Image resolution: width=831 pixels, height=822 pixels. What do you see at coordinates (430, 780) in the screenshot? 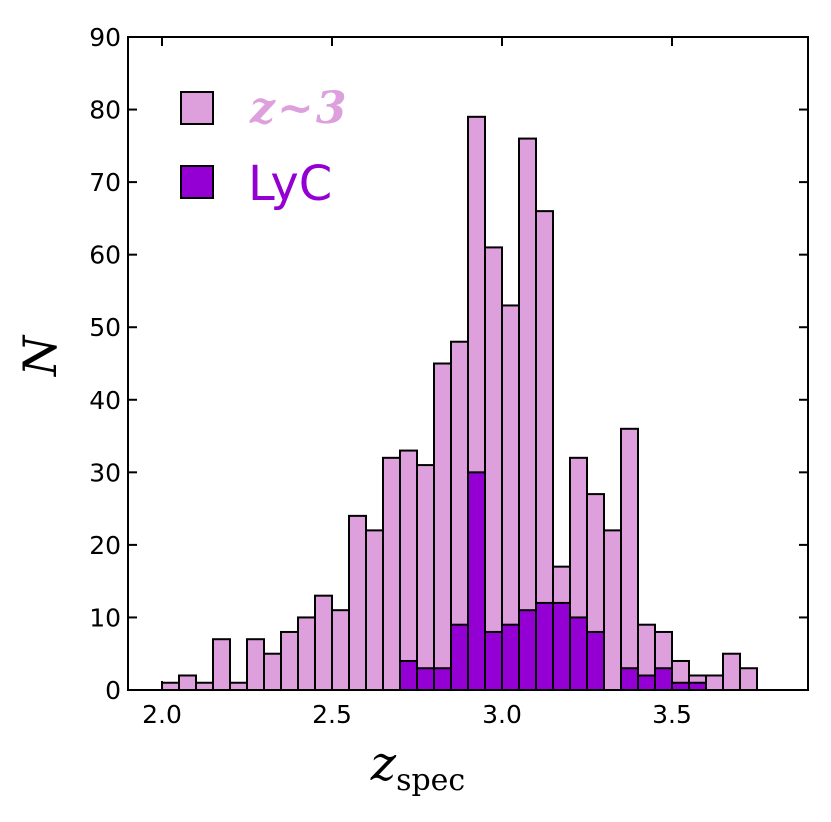
I see `x-axis-title-sub: spec` at bounding box center [430, 780].